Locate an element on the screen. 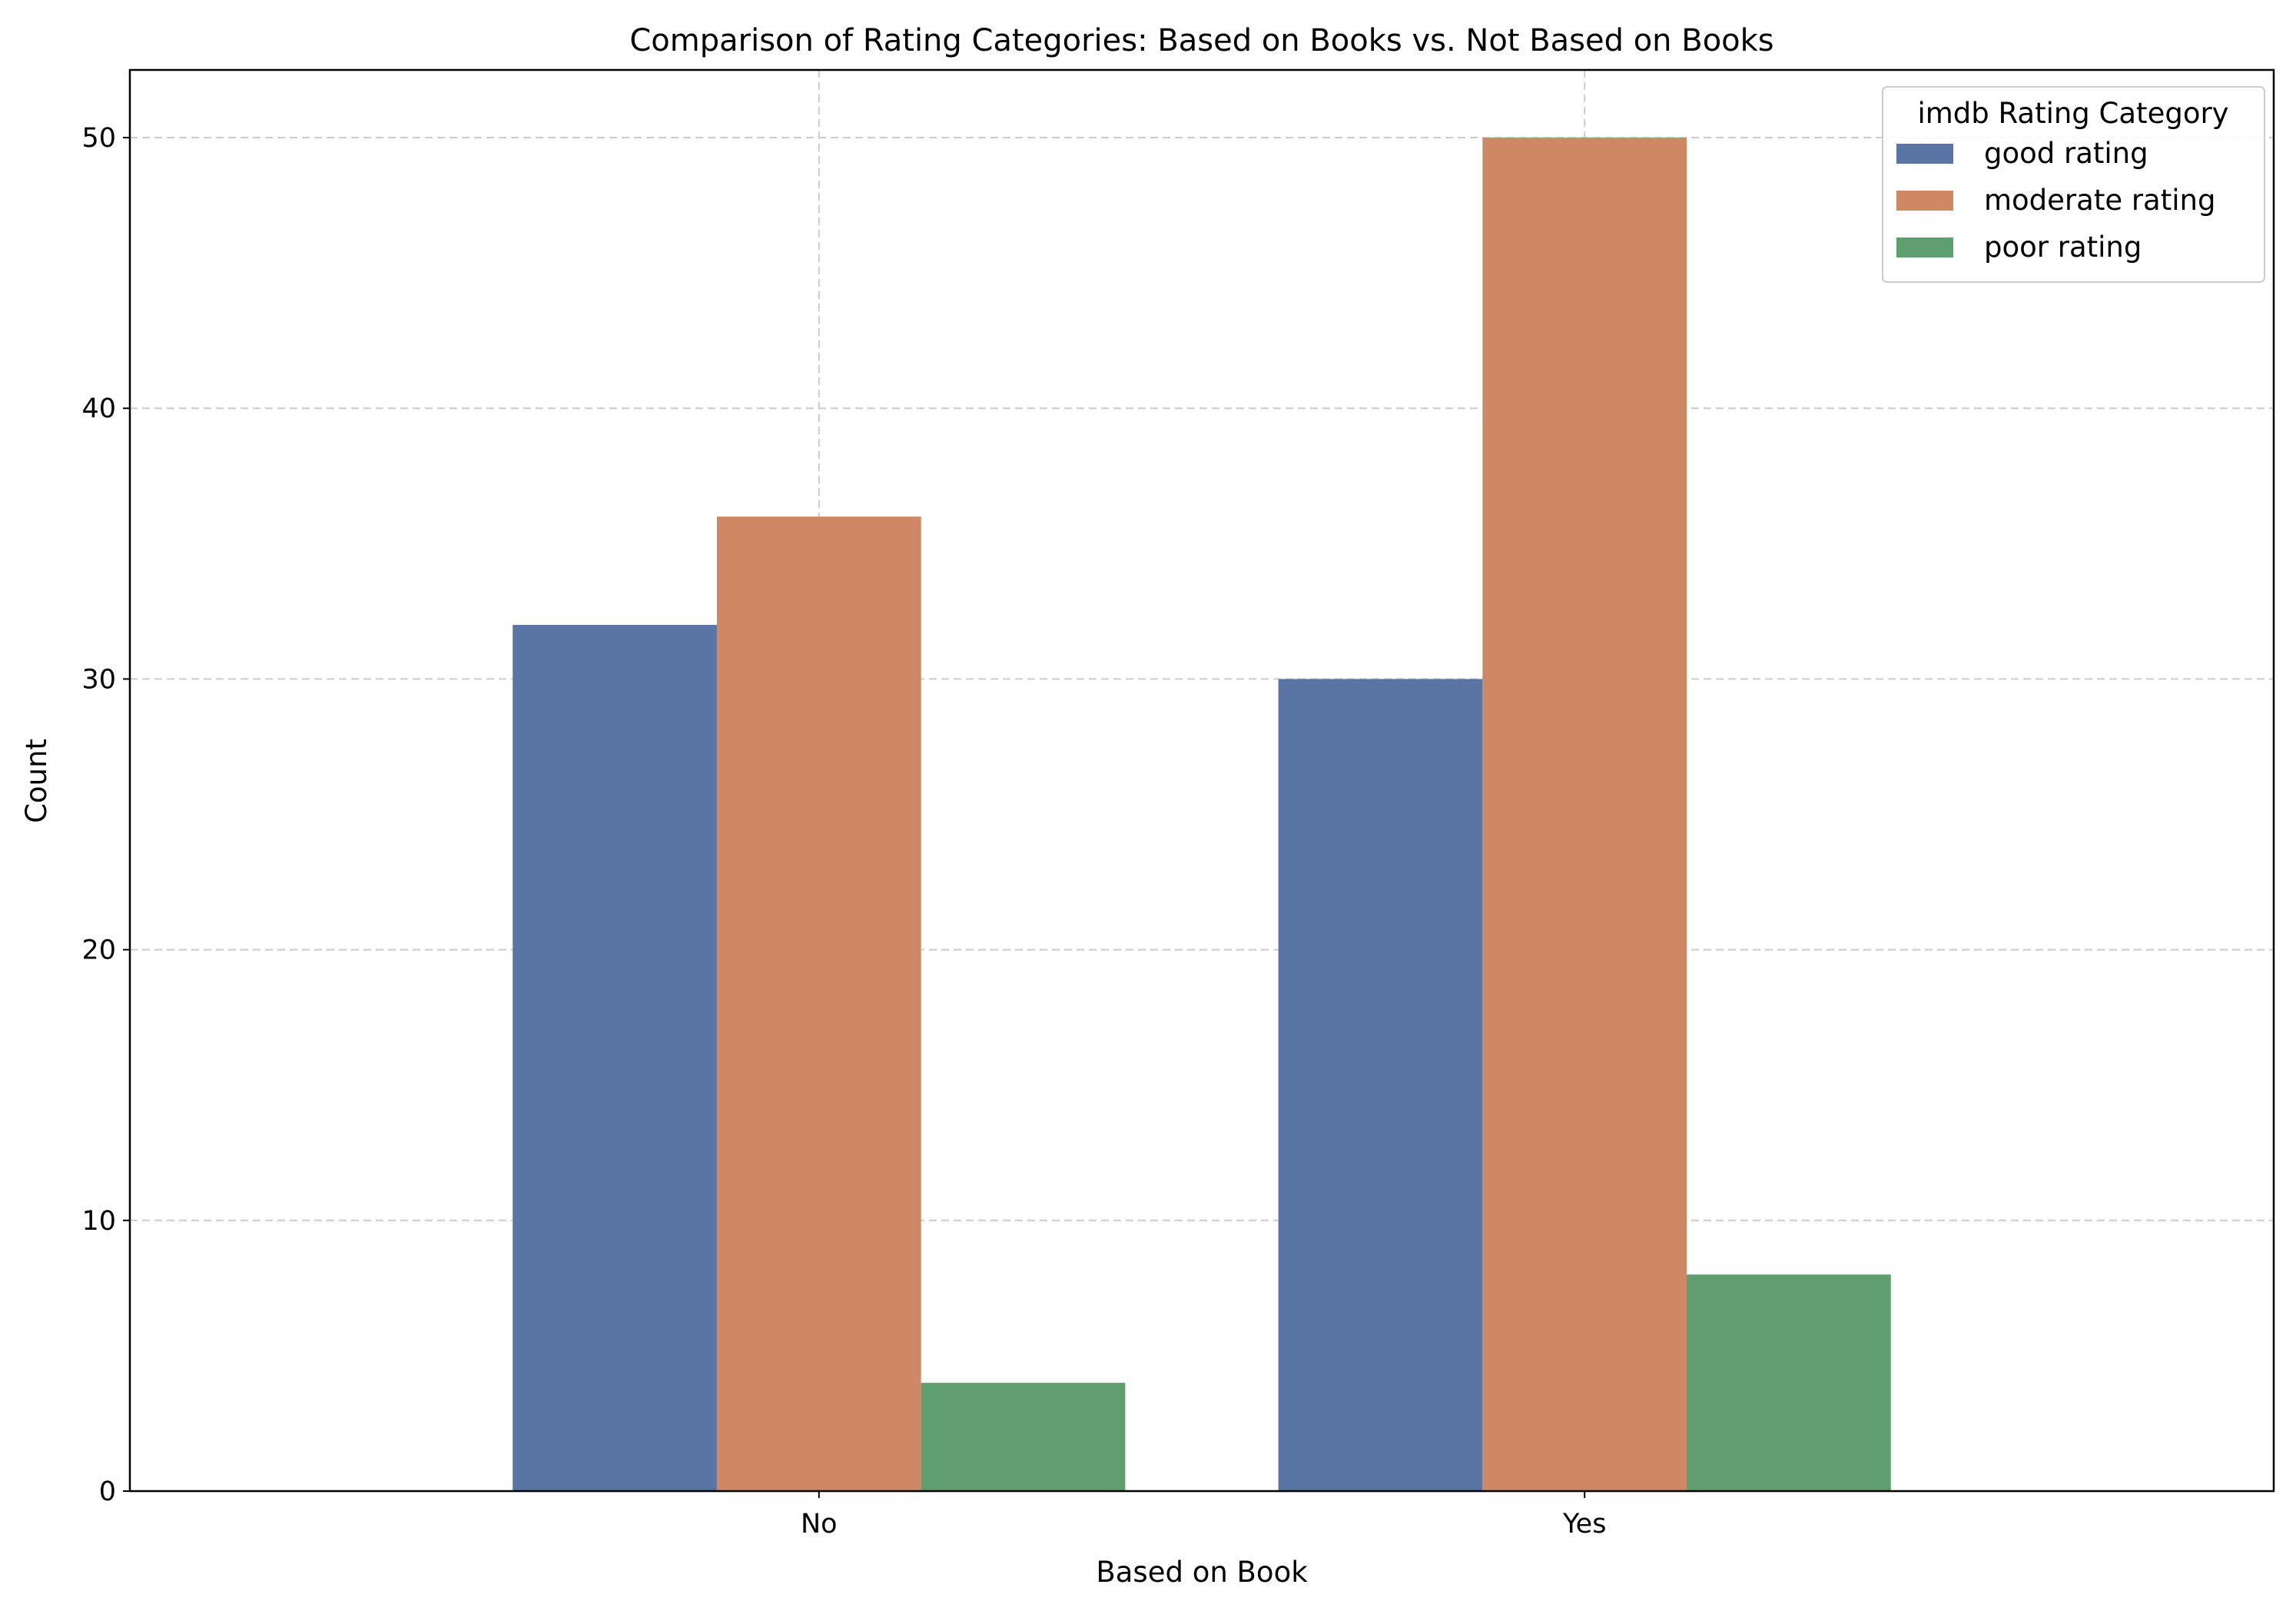  legend-label: moderate rating is located at coordinates (2099, 200).